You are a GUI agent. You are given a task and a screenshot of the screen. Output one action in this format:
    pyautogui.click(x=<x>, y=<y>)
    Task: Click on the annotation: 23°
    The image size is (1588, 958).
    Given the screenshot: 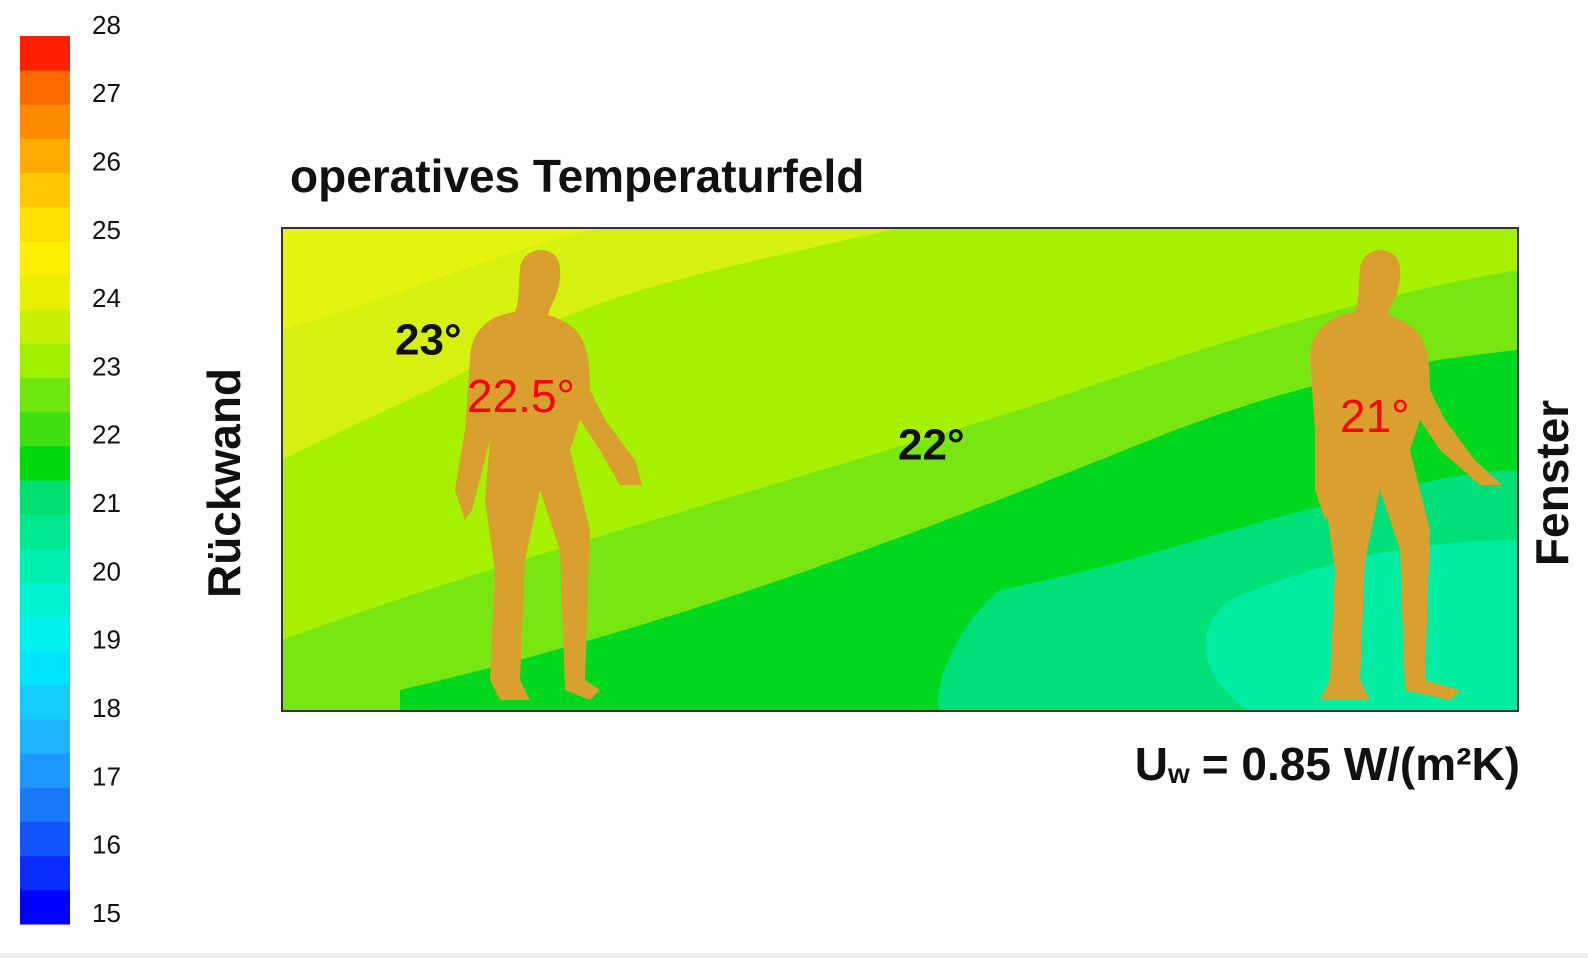 What is the action you would take?
    pyautogui.click(x=428, y=340)
    